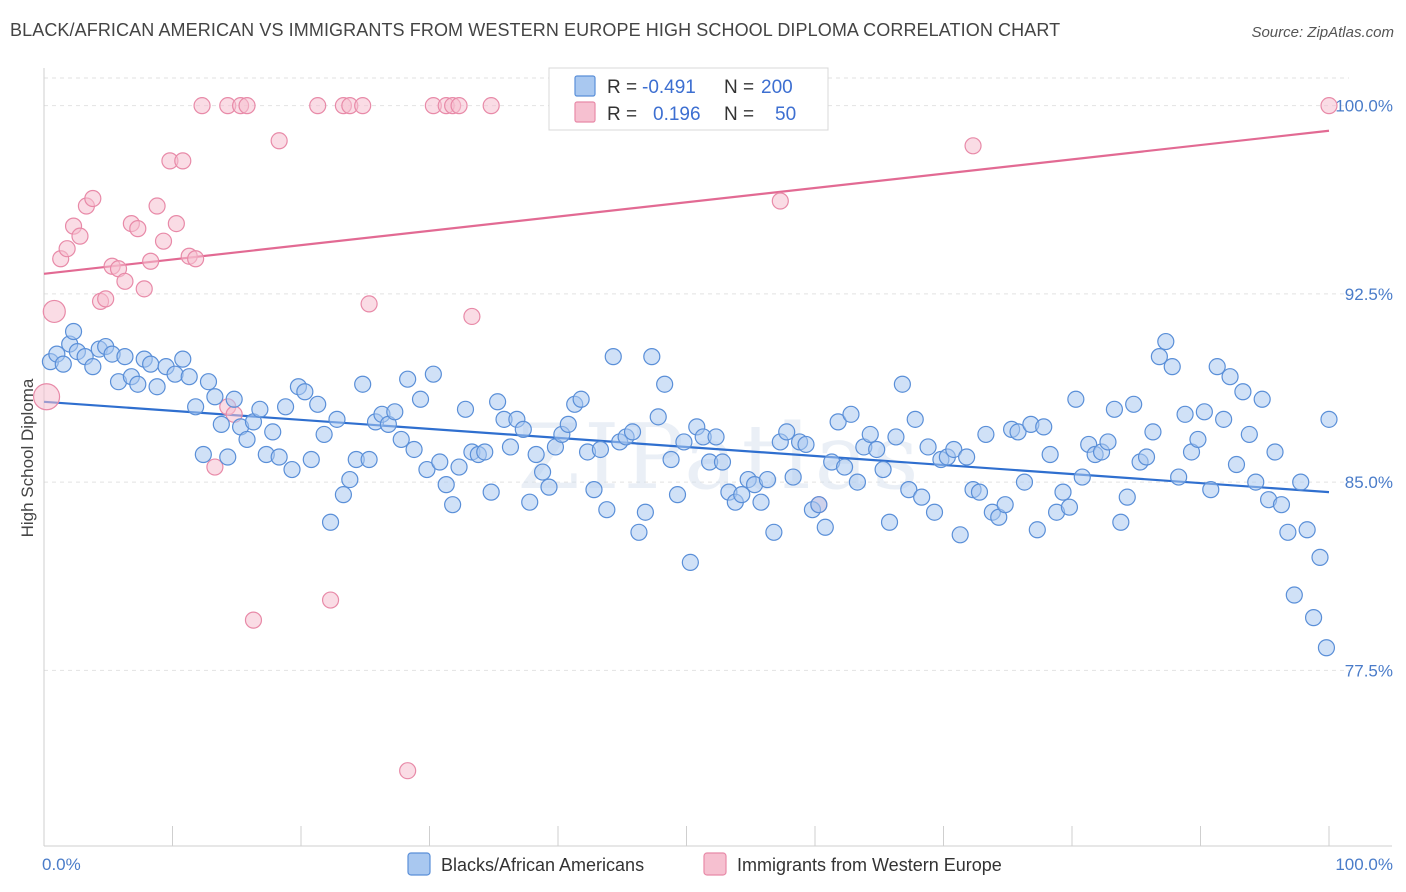 The image size is (1406, 892). What do you see at coordinates (739, 114) in the screenshot?
I see `legend-n-label-2: N =` at bounding box center [739, 114].